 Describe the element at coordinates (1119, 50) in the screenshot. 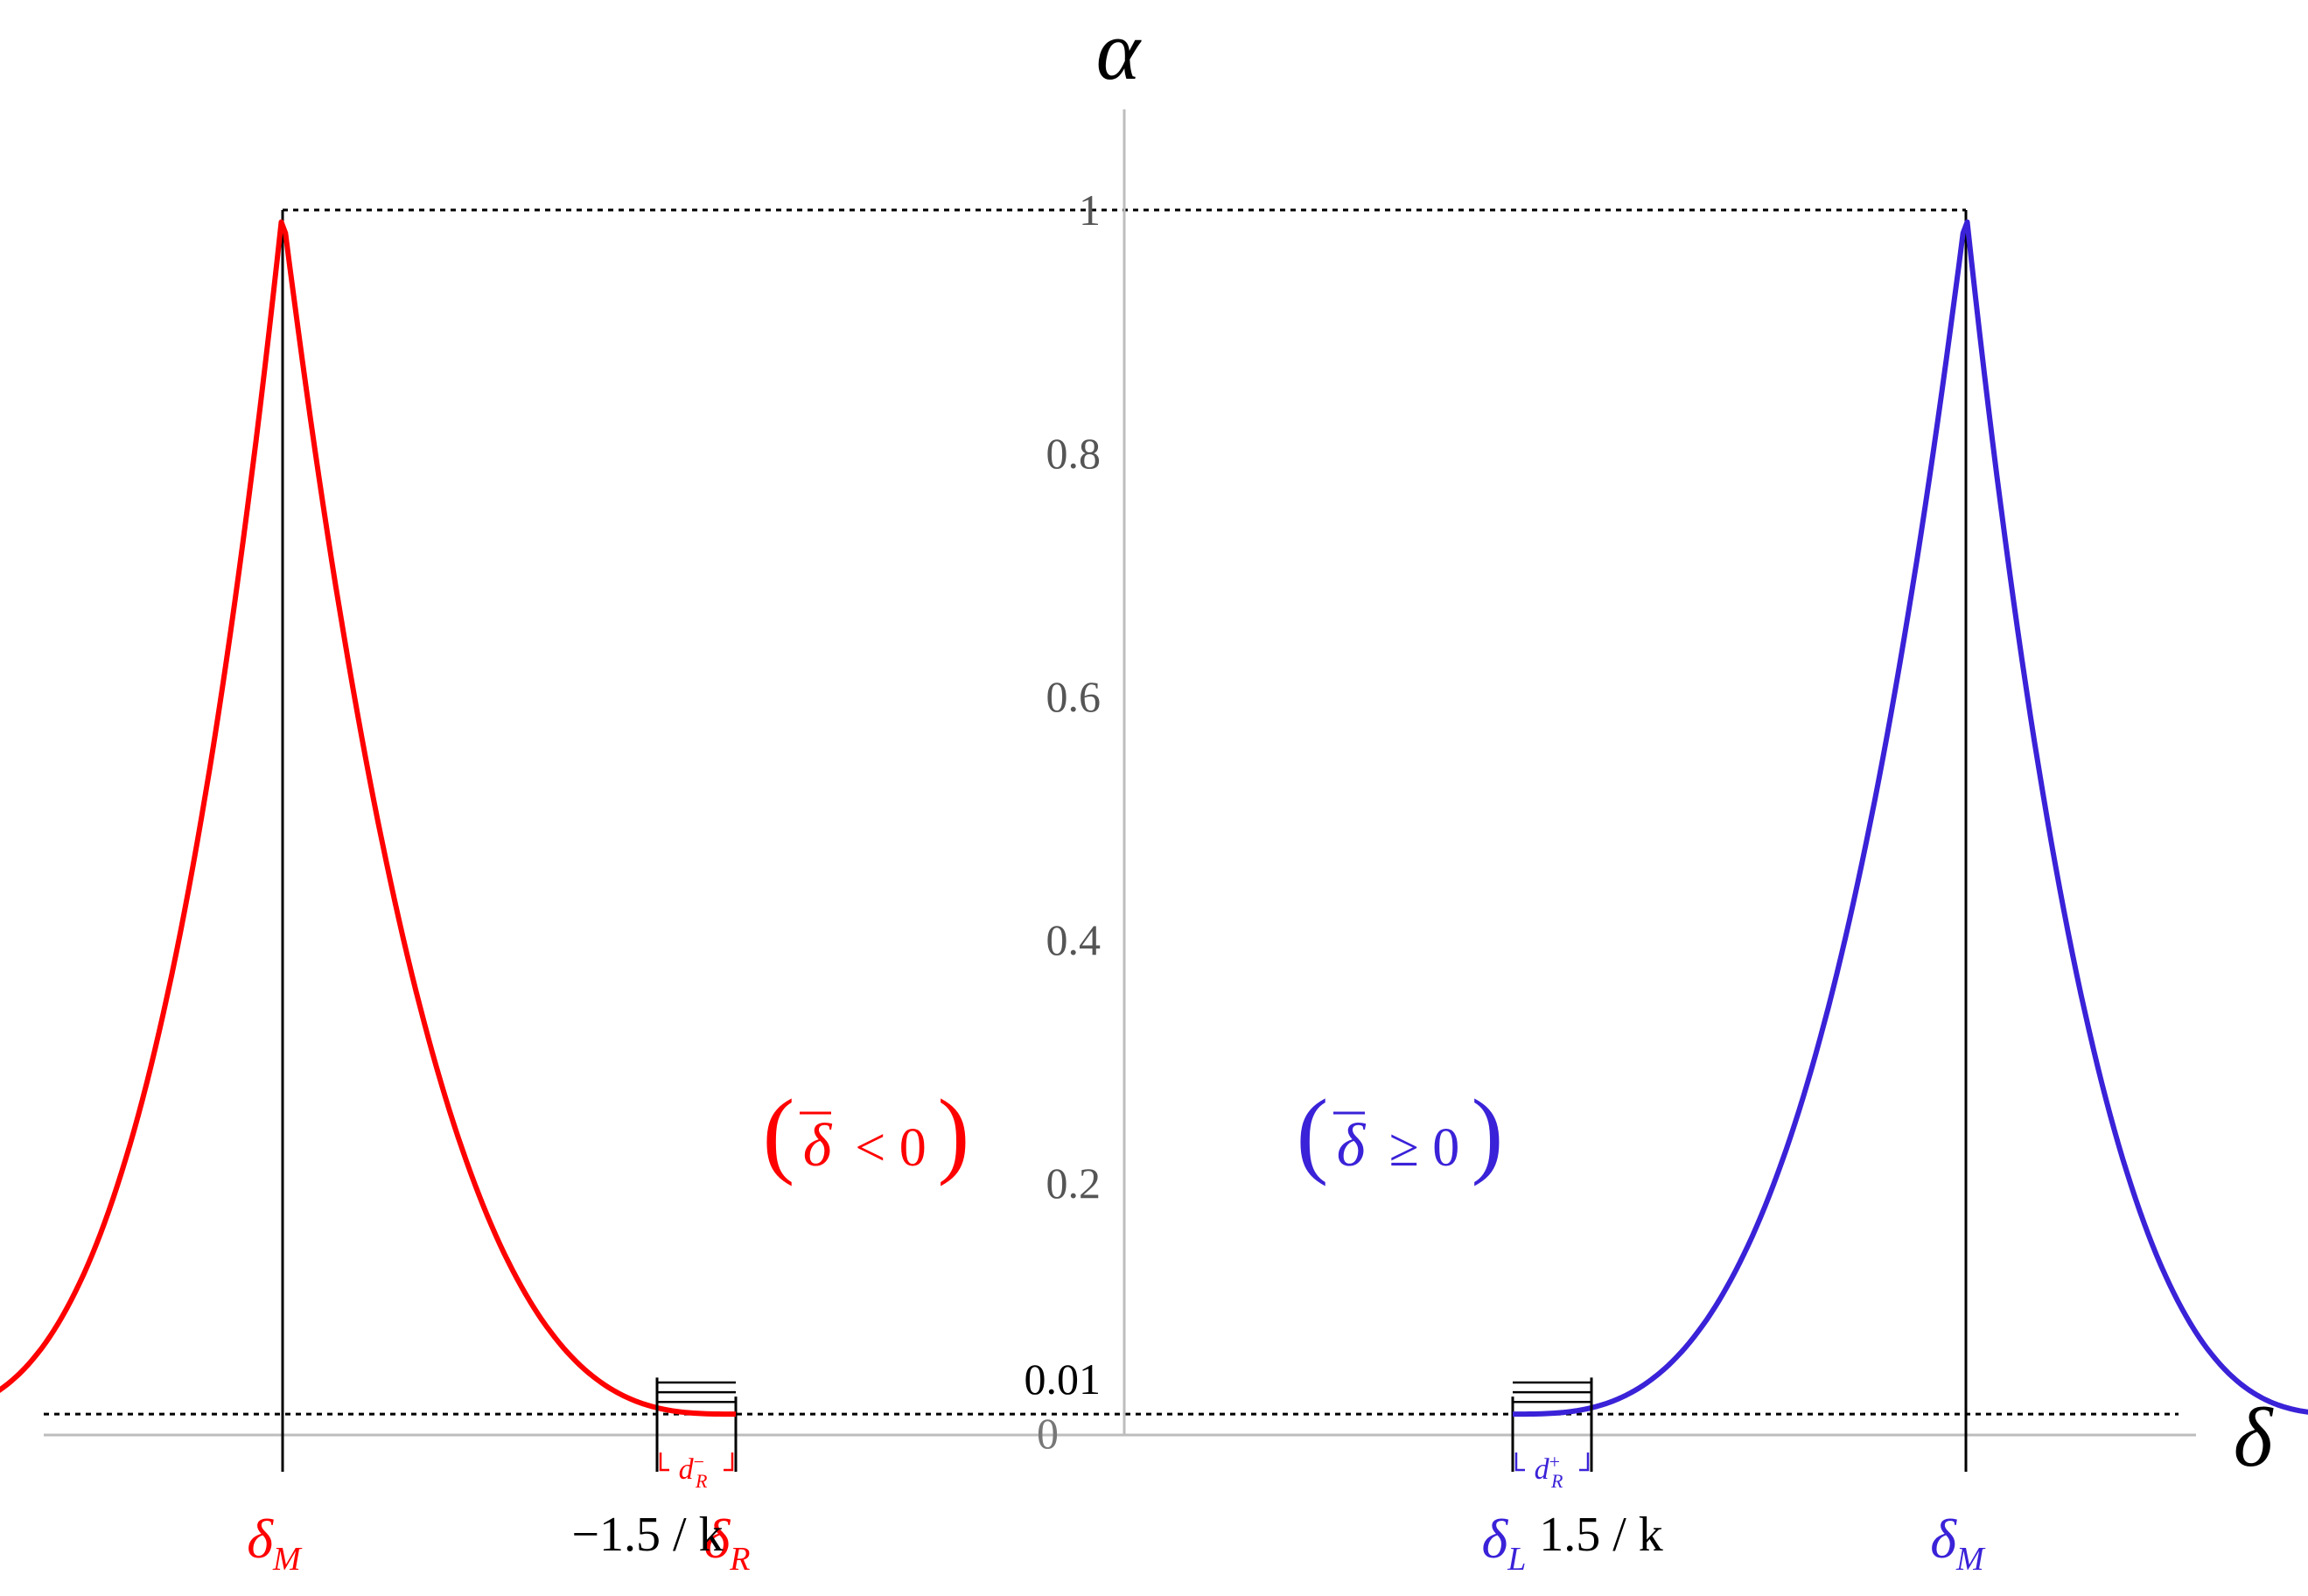

I see `y-axis-title: α` at that location.